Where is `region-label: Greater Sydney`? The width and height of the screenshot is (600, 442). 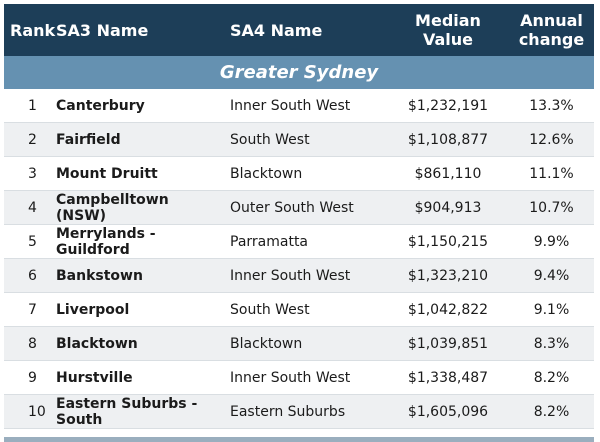
region-label: Greater Sydney is located at coordinates (299, 72).